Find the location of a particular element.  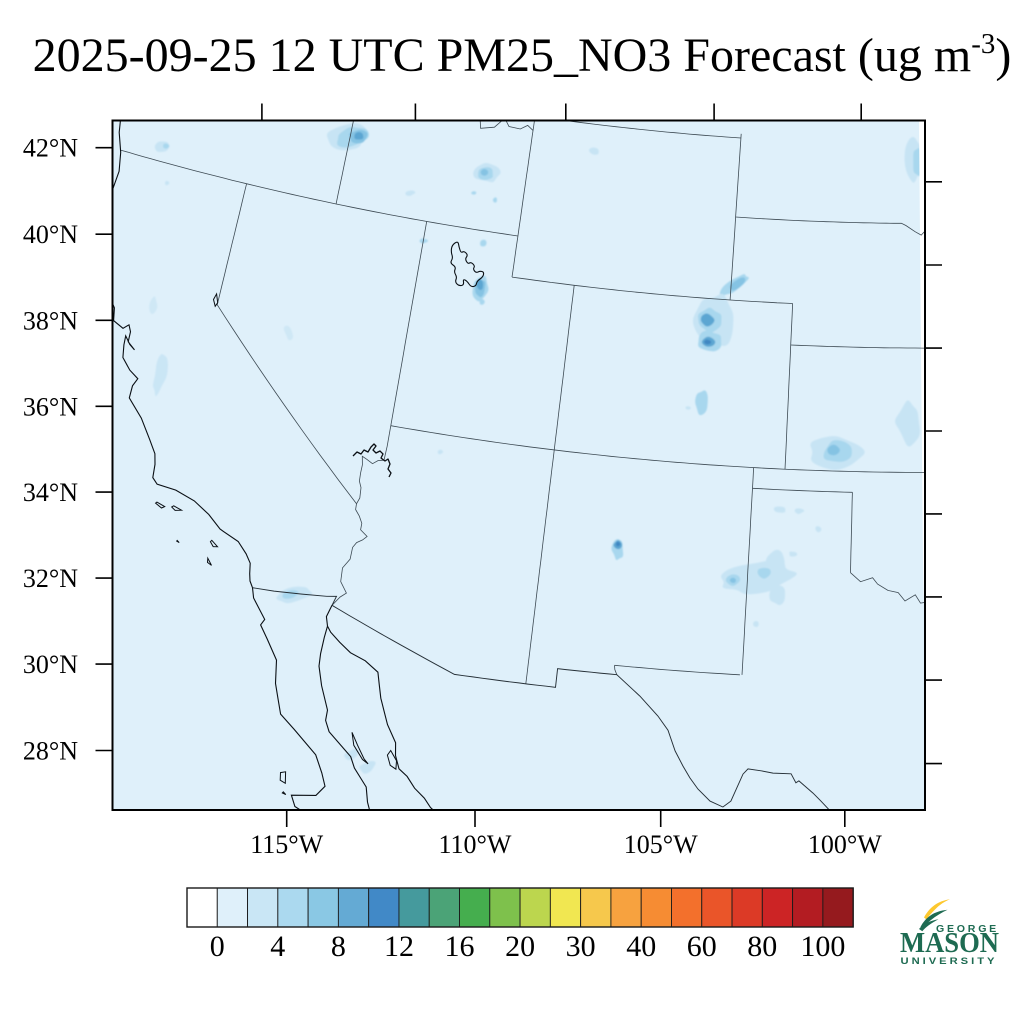

svg-text: 30°N is located at coordinates (50, 664).